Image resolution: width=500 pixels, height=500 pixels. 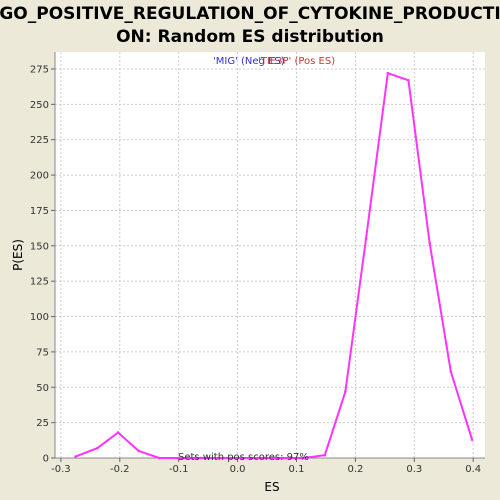 I want to click on x-tick-label: 0.3, so click(x=414, y=469).